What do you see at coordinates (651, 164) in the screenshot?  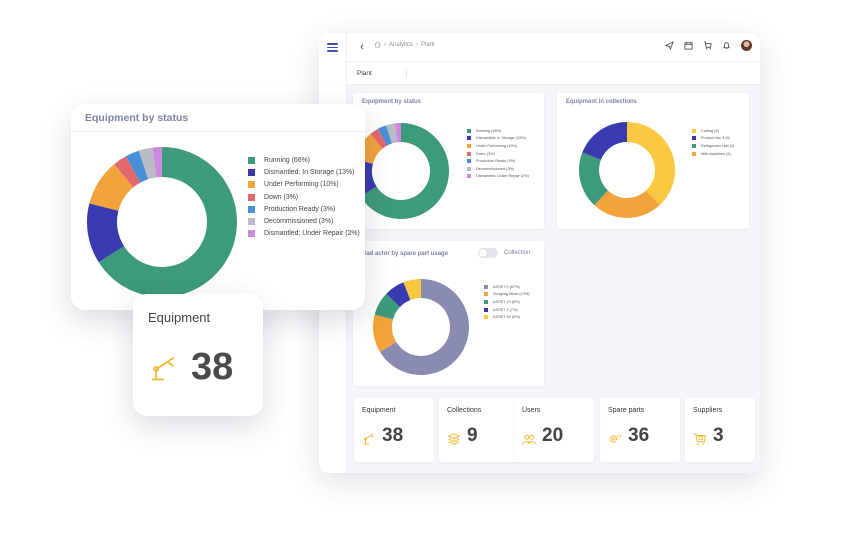 I see `donut-slice-cutting` at bounding box center [651, 164].